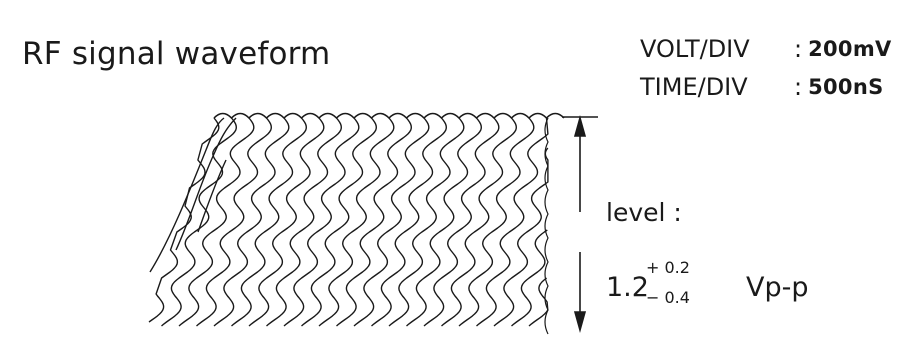  What do you see at coordinates (580, 322) in the screenshot?
I see `down-arrowhead` at bounding box center [580, 322].